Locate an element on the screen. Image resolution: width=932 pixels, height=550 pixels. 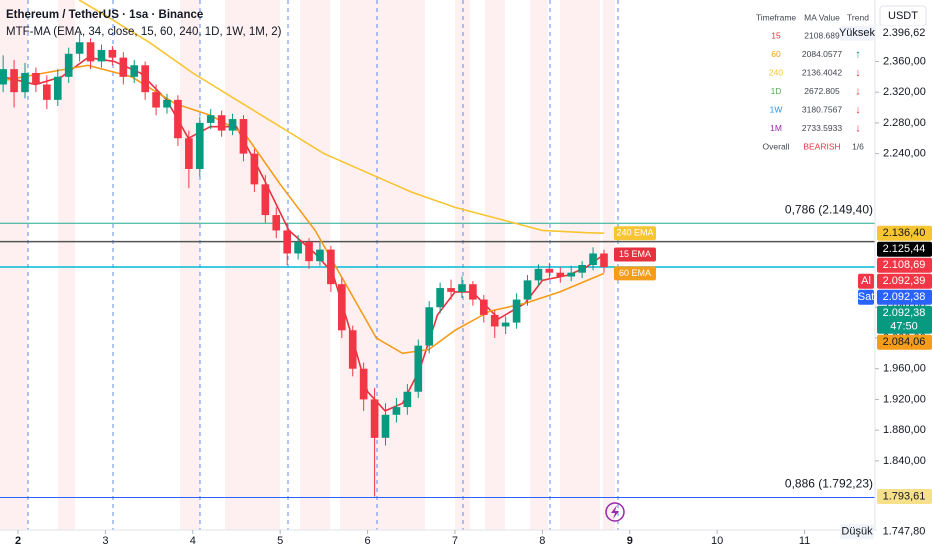
legend-label: 240 EMA is located at coordinates (634, 233).